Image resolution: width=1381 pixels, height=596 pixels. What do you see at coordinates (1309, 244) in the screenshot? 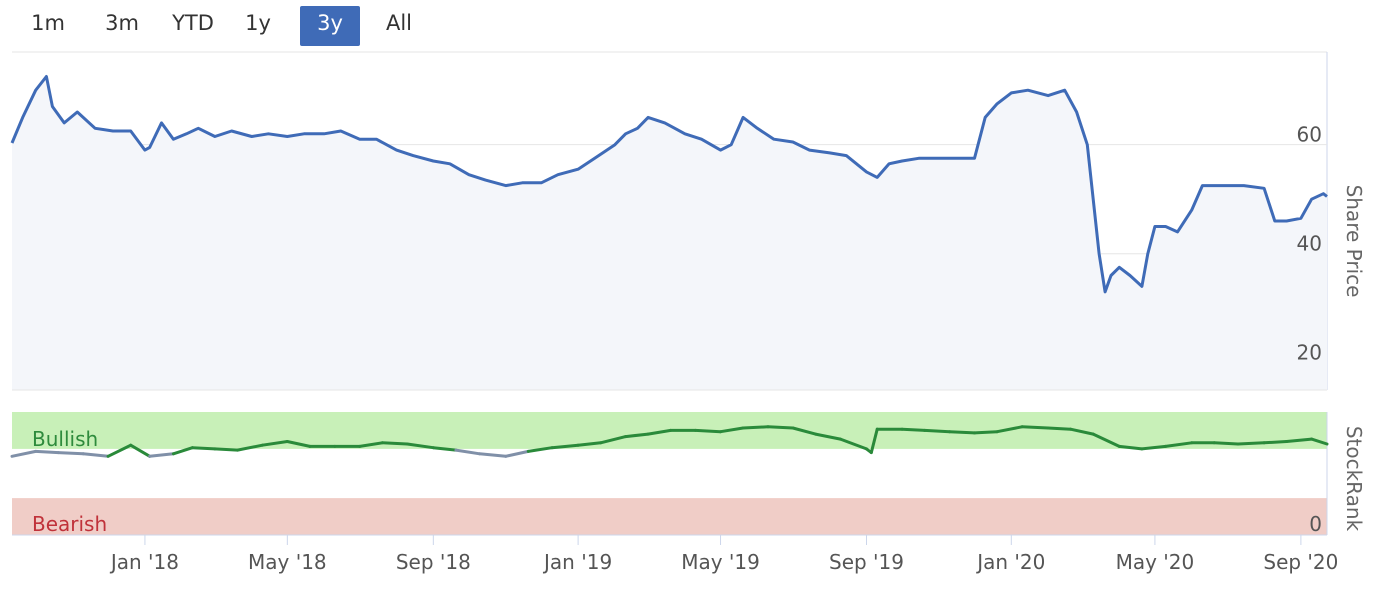
I see `price-y-tick-label: 40` at bounding box center [1309, 244].